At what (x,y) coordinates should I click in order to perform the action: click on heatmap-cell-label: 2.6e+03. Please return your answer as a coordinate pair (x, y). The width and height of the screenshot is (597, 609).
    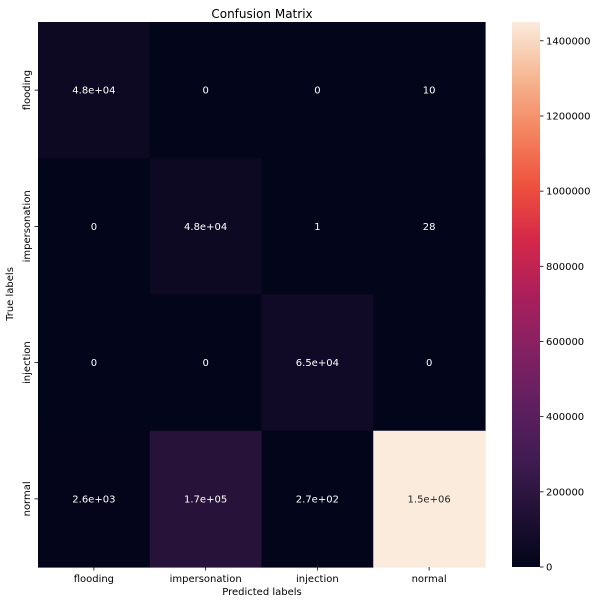
    Looking at the image, I should click on (93, 499).